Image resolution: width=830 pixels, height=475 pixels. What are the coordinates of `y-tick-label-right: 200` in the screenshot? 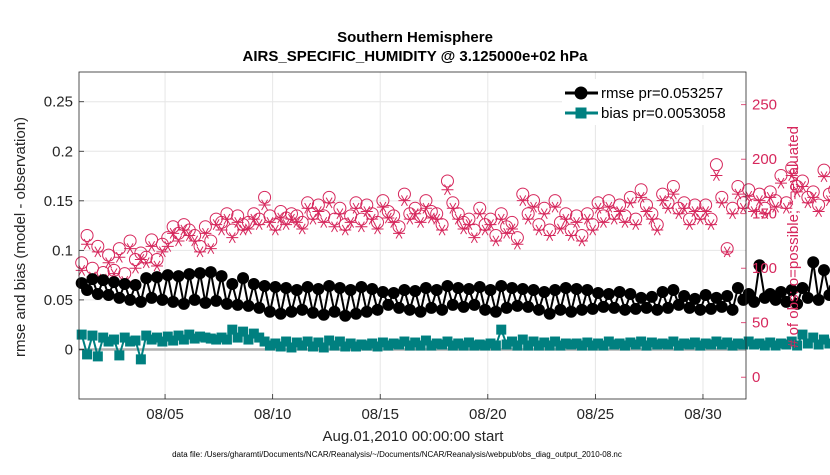 It's located at (764, 159).